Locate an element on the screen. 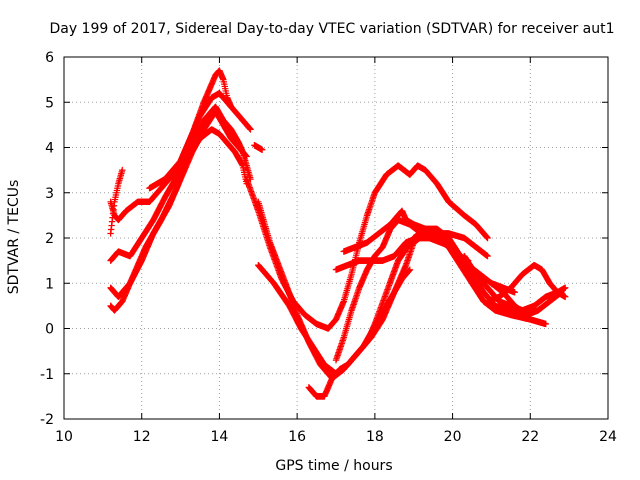 This screenshot has width=640, height=480. x-tick-label: 22 is located at coordinates (530, 437).